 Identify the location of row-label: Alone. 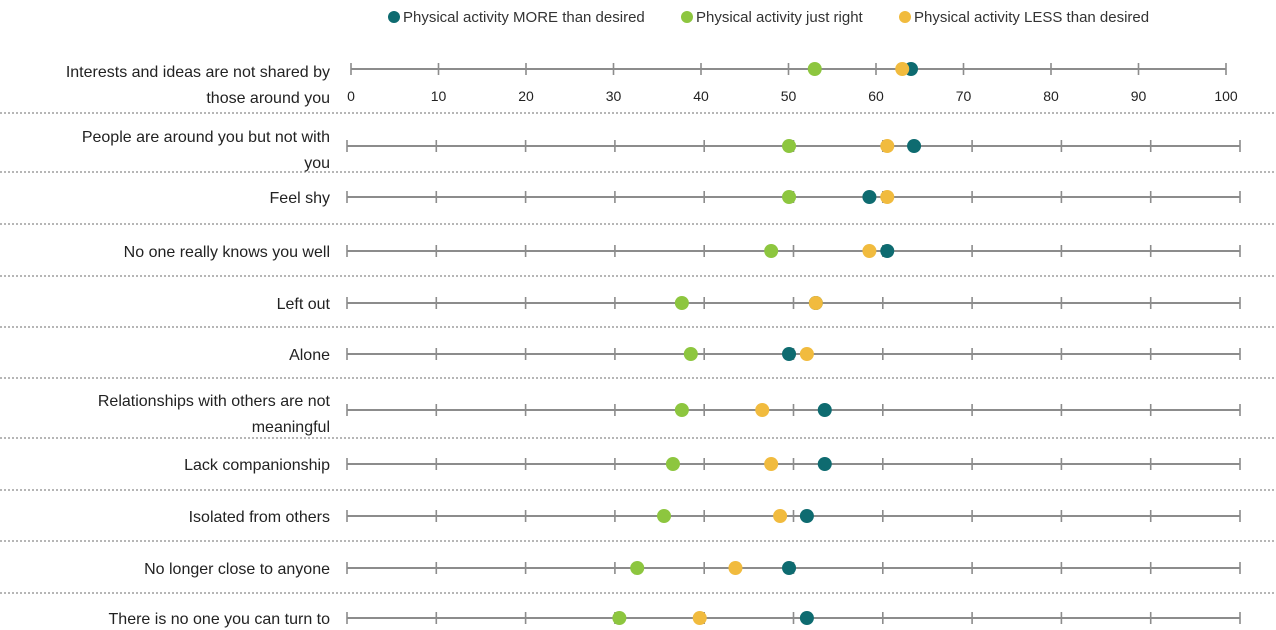
(309, 355).